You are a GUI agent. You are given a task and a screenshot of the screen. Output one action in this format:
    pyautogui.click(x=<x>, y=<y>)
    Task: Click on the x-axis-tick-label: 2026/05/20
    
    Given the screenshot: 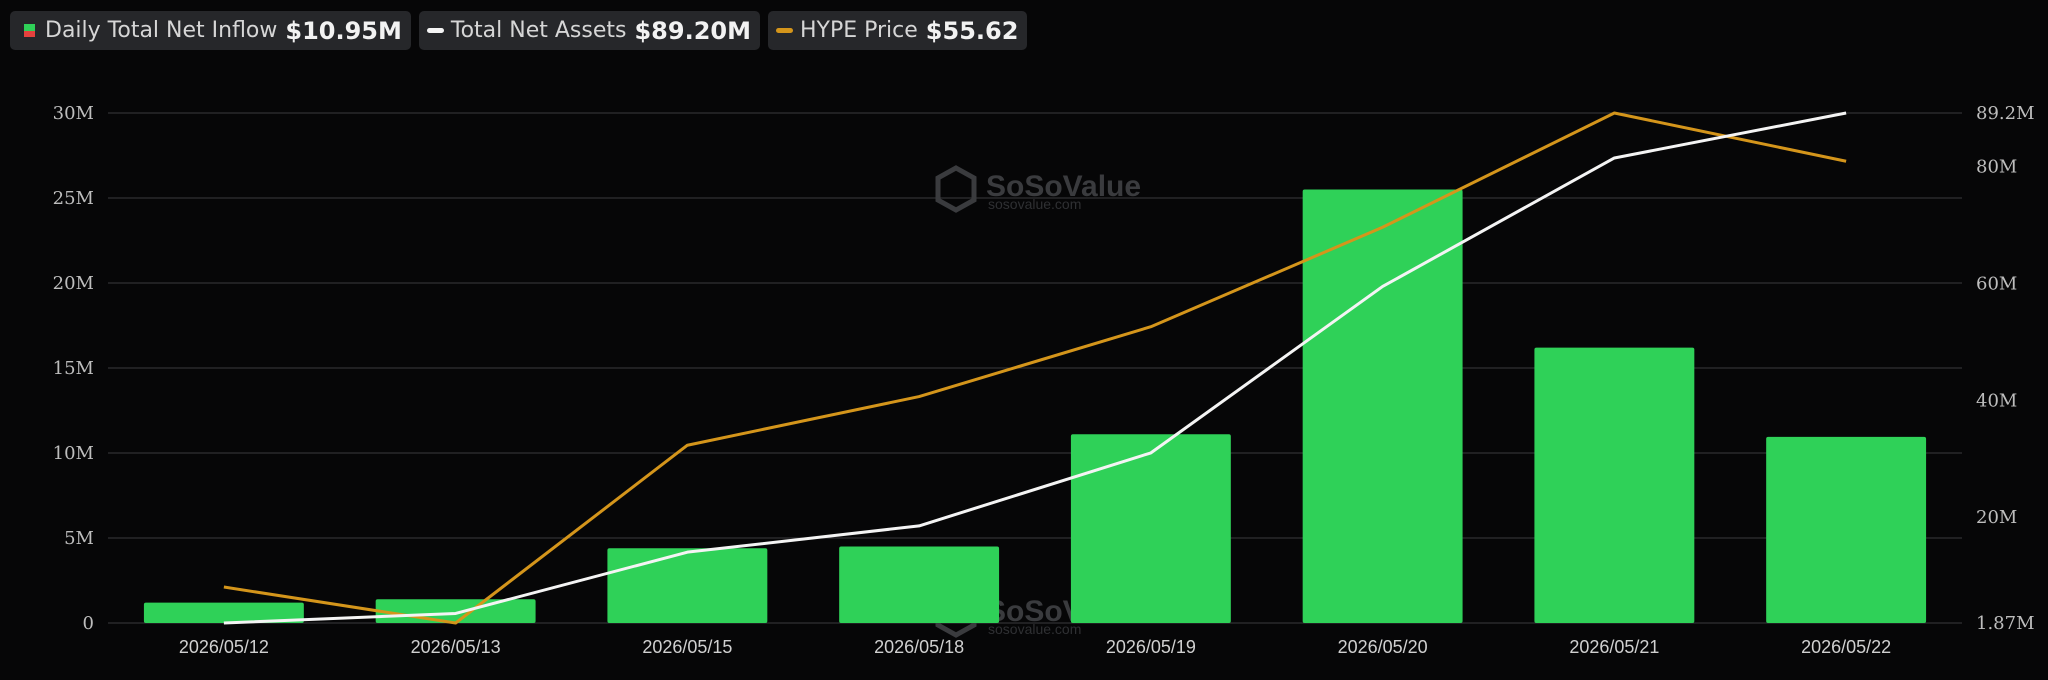 What is the action you would take?
    pyautogui.click(x=1383, y=647)
    